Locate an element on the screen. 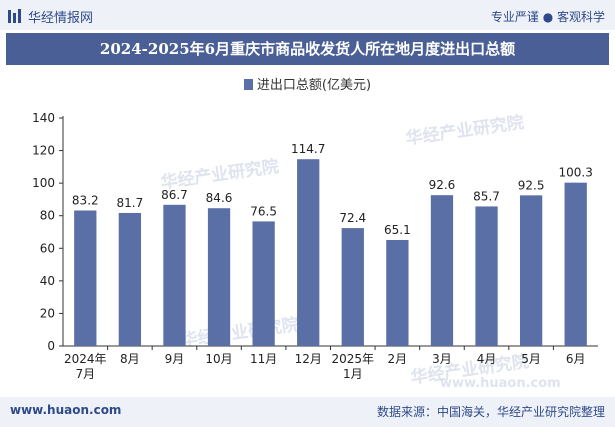  x-tick-label: 11月 is located at coordinates (263, 359).